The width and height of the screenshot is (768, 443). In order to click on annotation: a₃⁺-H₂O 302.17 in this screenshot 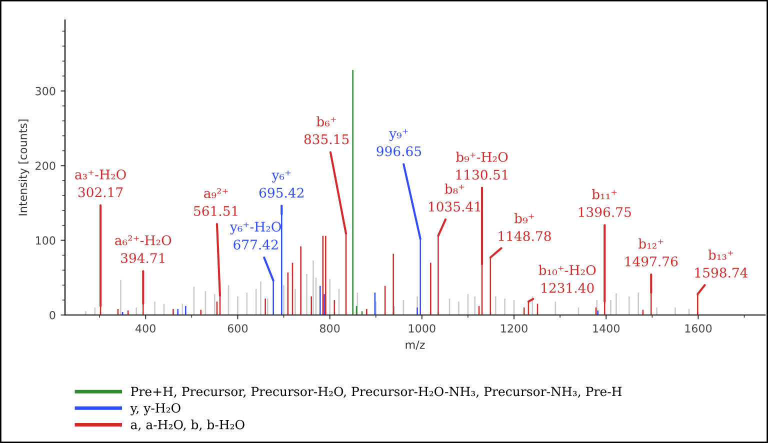, I will do `click(100, 183)`.